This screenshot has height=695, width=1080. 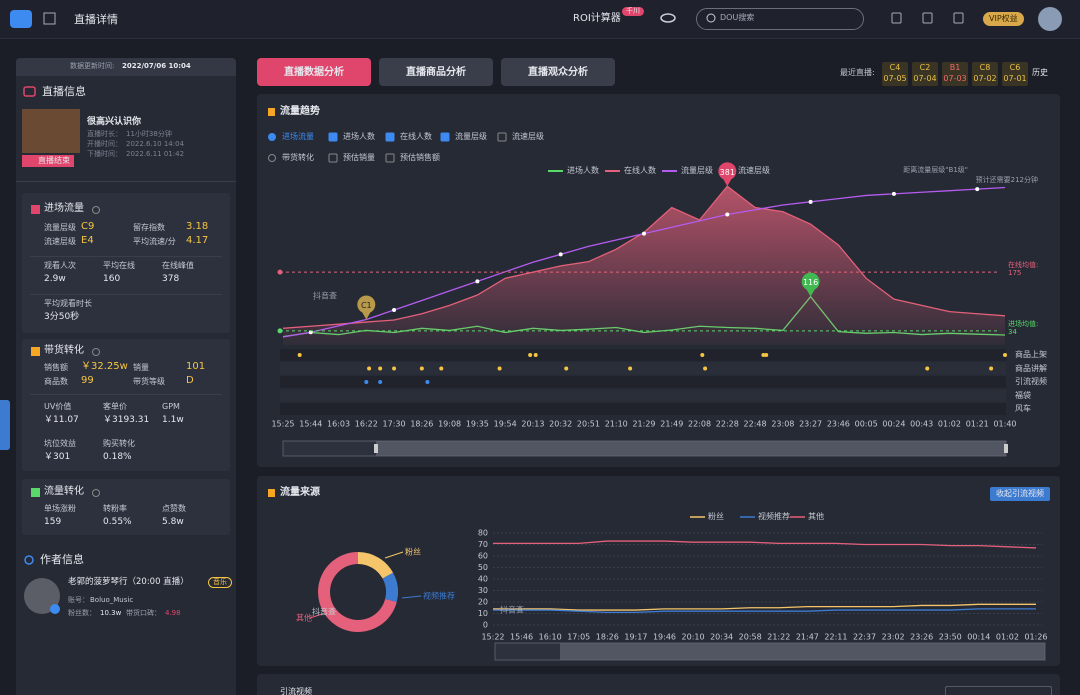 I want to click on x-tick-label: 21:10, so click(x=616, y=424).